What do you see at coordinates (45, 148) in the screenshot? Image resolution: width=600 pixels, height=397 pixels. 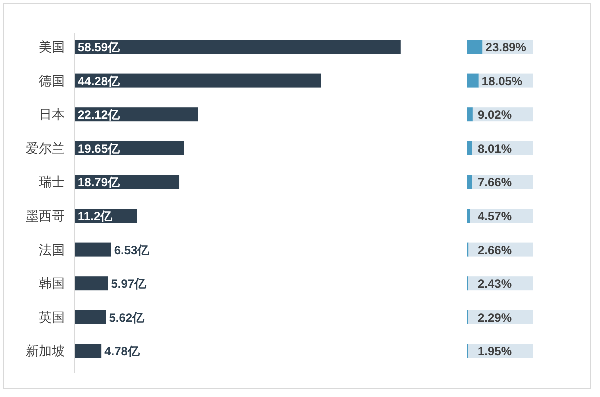 I see `y-tick-label: 爱尔兰` at bounding box center [45, 148].